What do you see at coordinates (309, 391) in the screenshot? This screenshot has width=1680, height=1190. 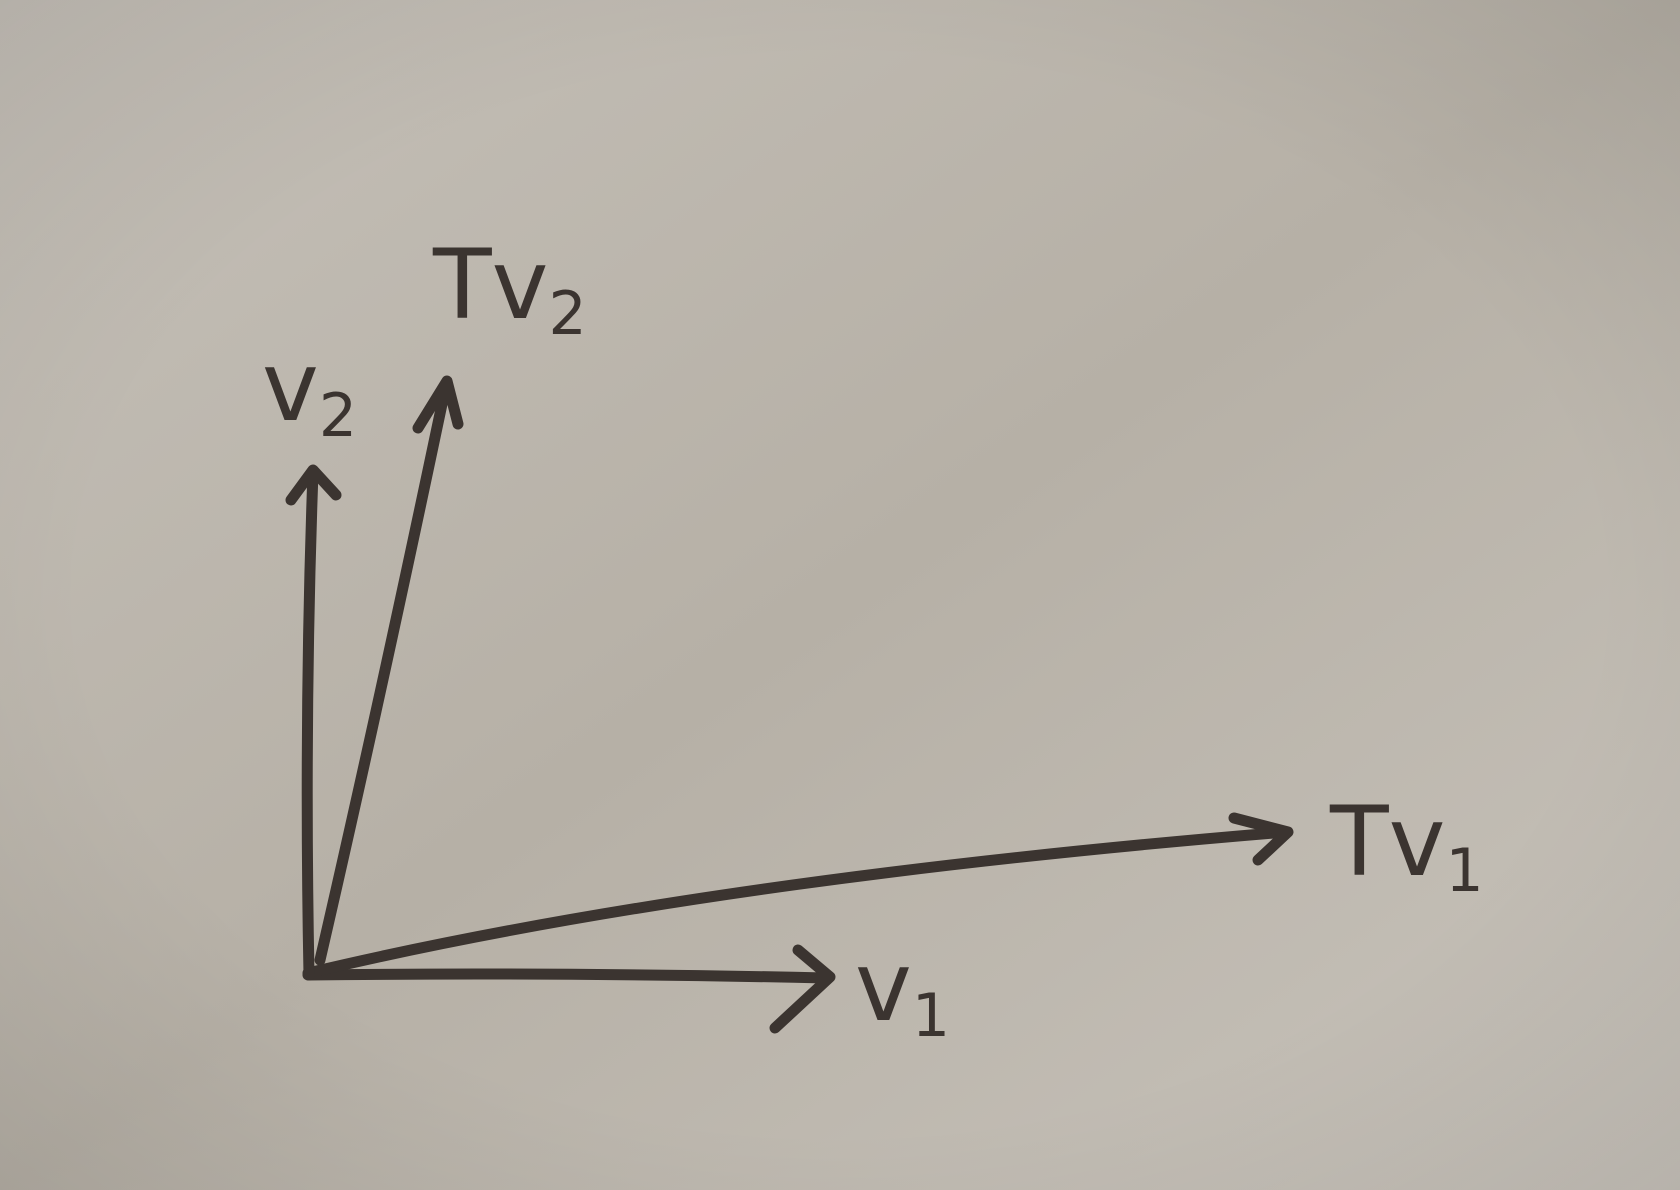 I see `label-v2: v2` at bounding box center [309, 391].